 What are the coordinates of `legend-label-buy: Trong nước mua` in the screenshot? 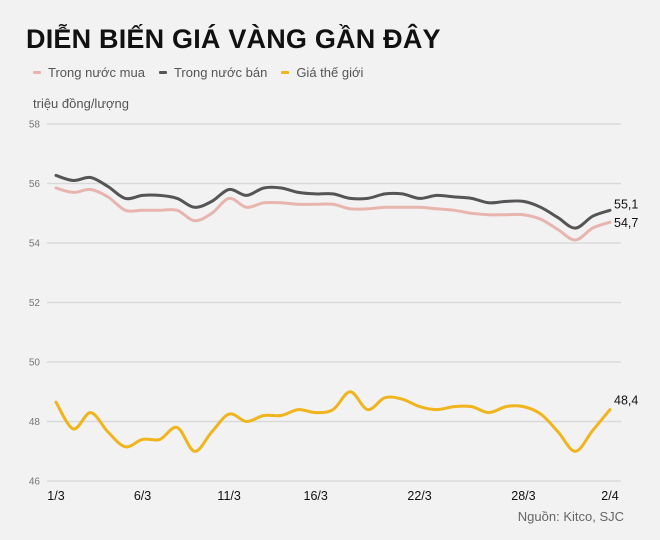 It's located at (96, 72).